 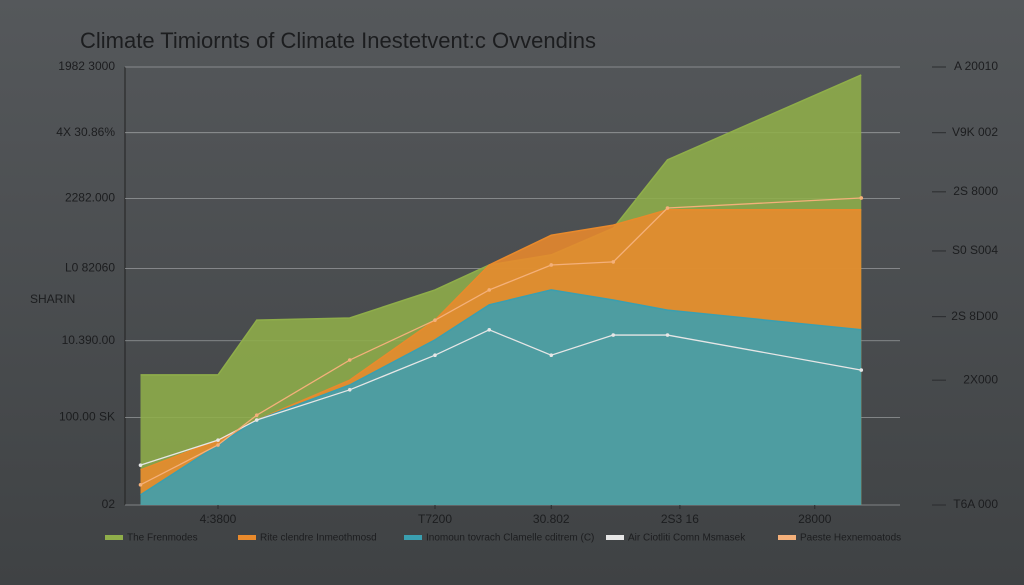 What do you see at coordinates (87, 417) in the screenshot?
I see `y-tick-label: 100.00 SK` at bounding box center [87, 417].